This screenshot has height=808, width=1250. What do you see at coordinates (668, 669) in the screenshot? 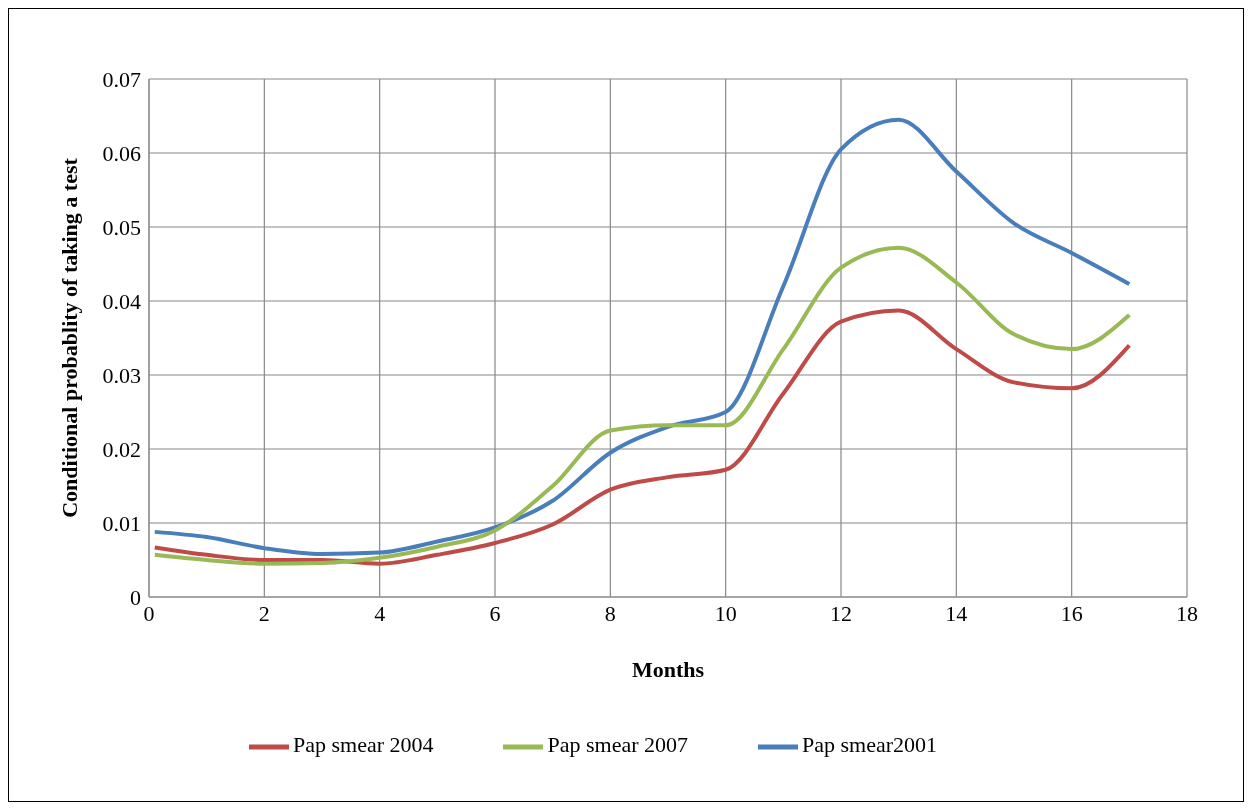
I see `x-axis-title: Months` at bounding box center [668, 669].